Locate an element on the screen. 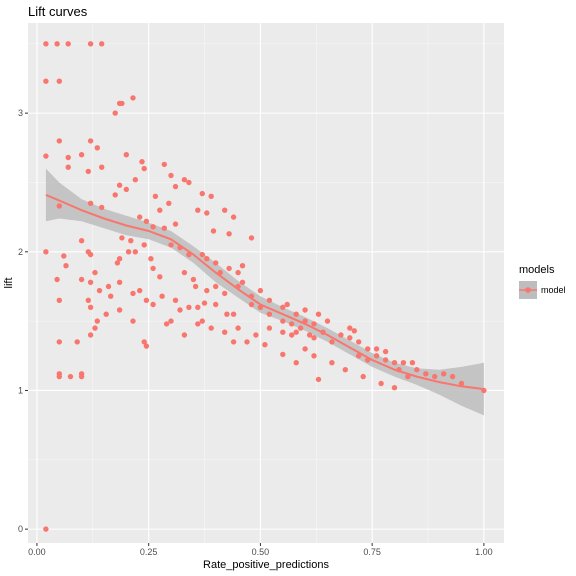 The image size is (576, 576). x-axis-title: Rate_positive_predictions is located at coordinates (266, 565).